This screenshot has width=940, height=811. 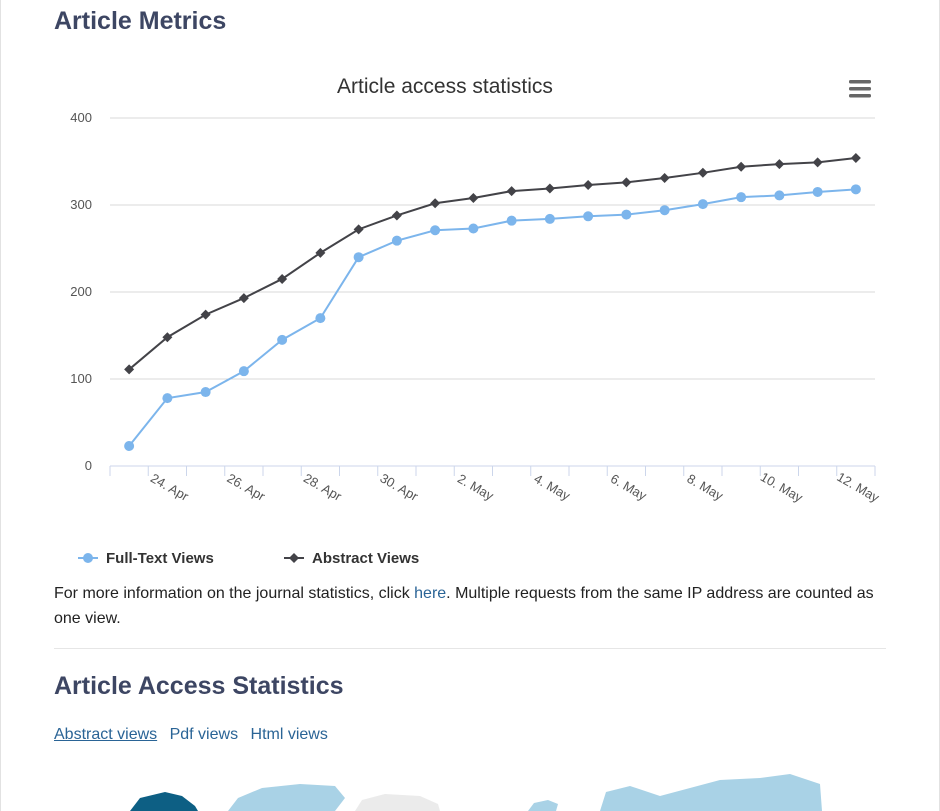 What do you see at coordinates (400, 487) in the screenshot?
I see `x-tick-label: 30. Apr` at bounding box center [400, 487].